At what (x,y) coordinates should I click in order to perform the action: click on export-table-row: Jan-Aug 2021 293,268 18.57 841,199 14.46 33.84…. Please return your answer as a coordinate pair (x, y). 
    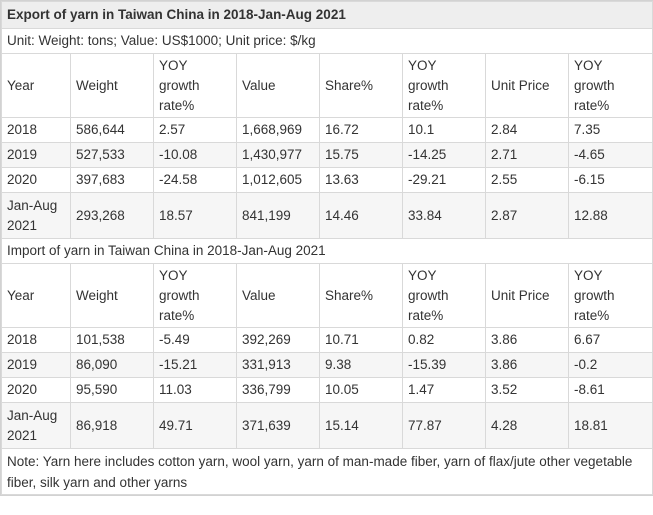
    Looking at the image, I should click on (327, 215).